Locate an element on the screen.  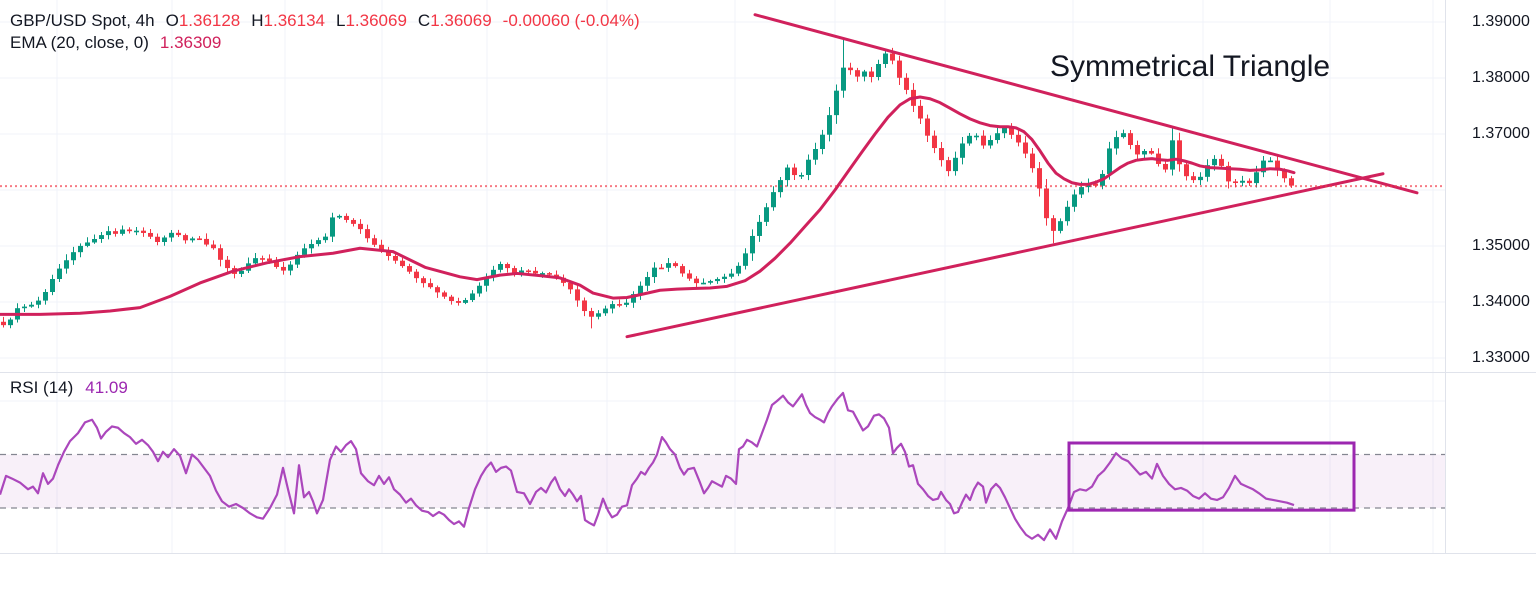
symbol-title: GBP/USD Spot, 4h is located at coordinates (82, 20).